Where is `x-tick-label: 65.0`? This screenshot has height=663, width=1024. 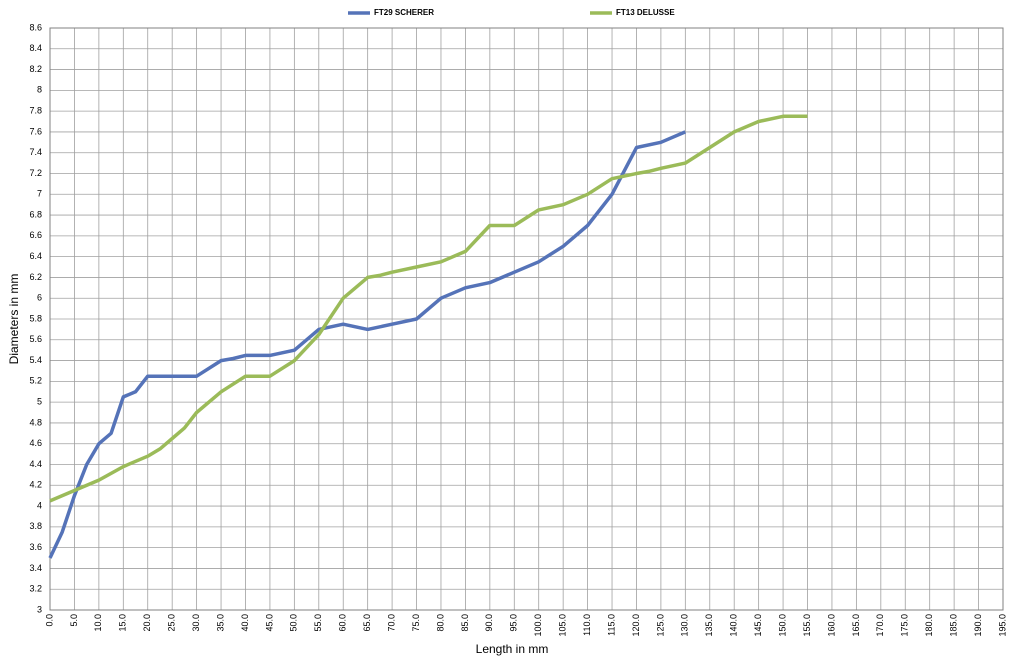 x-tick-label: 65.0 is located at coordinates (367, 623).